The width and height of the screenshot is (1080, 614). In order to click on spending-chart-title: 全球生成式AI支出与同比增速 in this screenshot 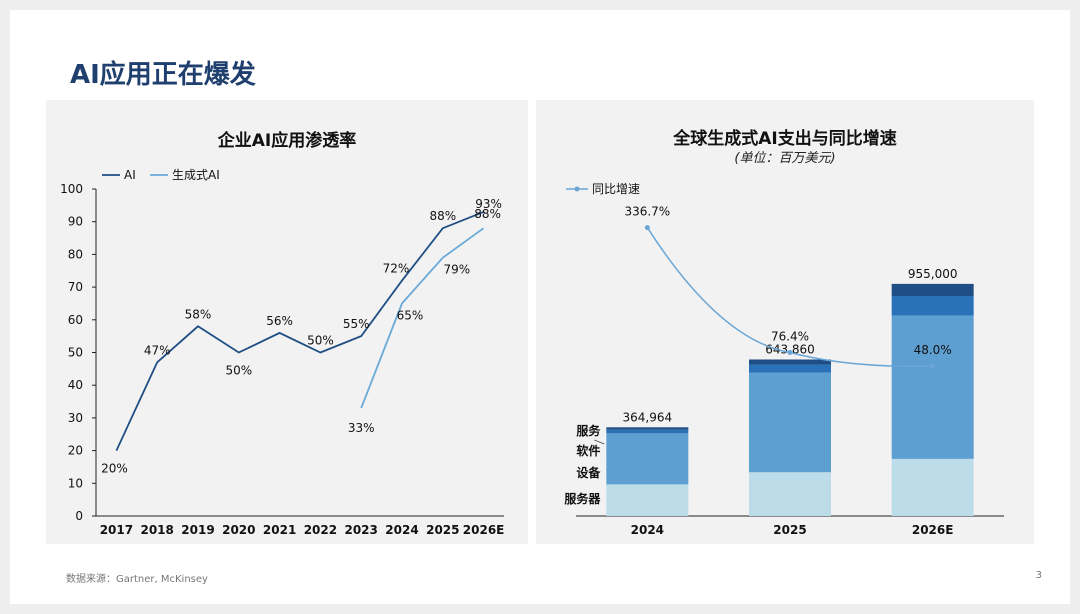, I will do `click(785, 139)`.